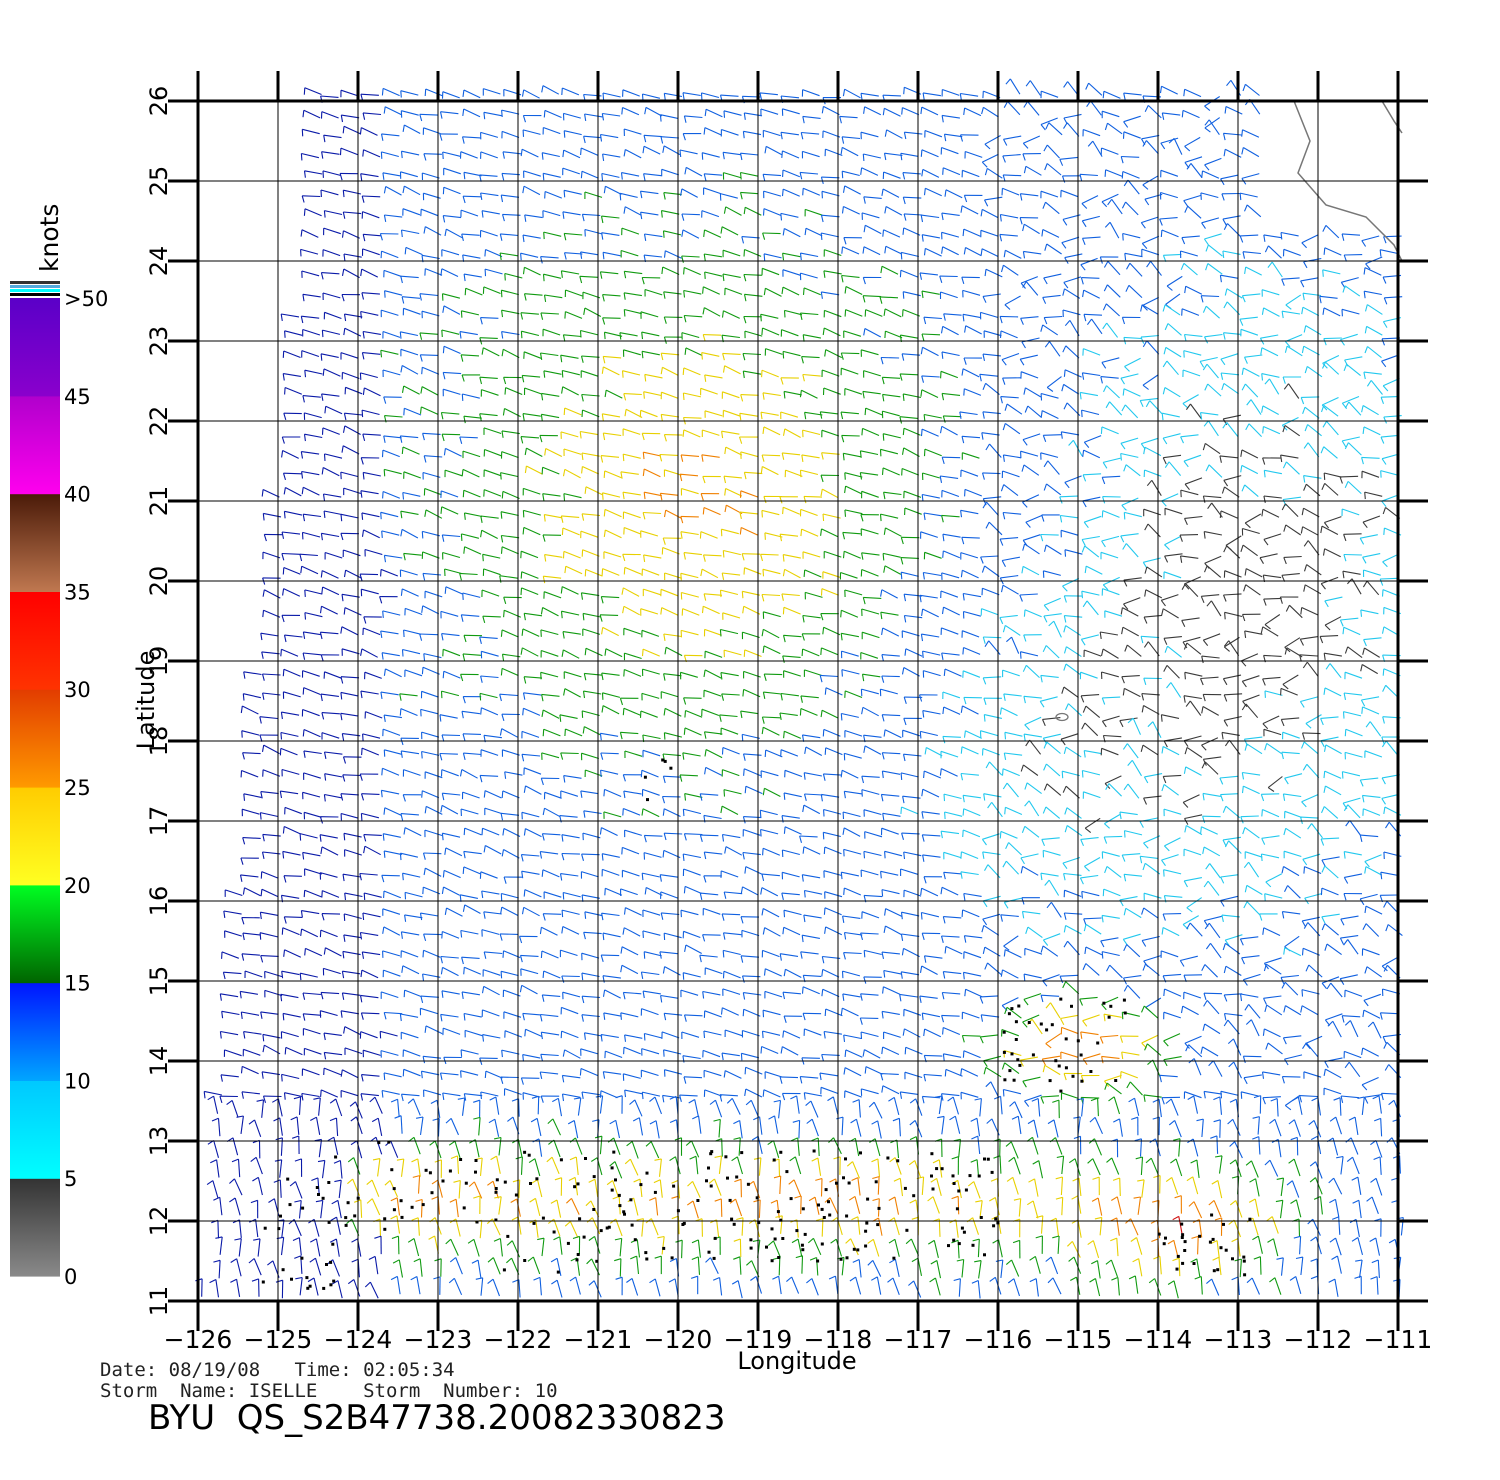  What do you see at coordinates (678, 1339) in the screenshot?
I see `x-tick-label: −120` at bounding box center [678, 1339].